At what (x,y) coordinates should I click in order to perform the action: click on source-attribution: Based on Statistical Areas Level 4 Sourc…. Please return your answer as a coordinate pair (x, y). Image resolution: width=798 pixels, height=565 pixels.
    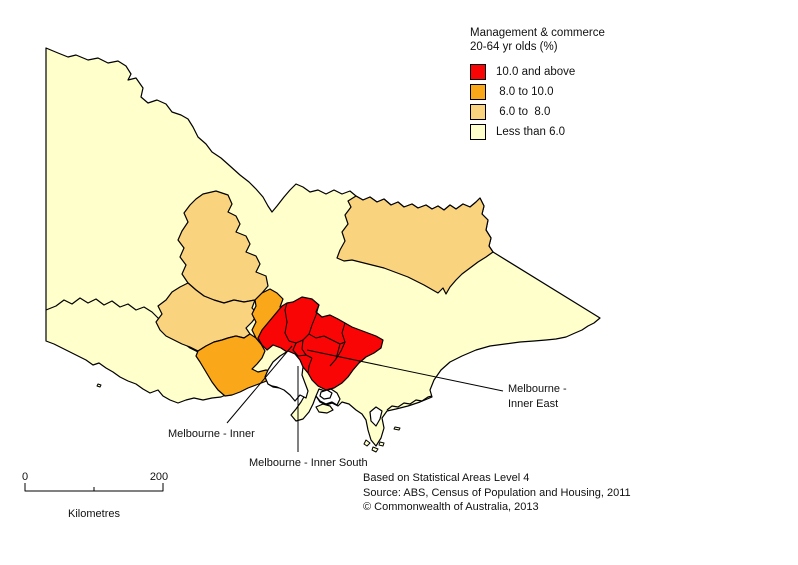
    Looking at the image, I should click on (497, 493).